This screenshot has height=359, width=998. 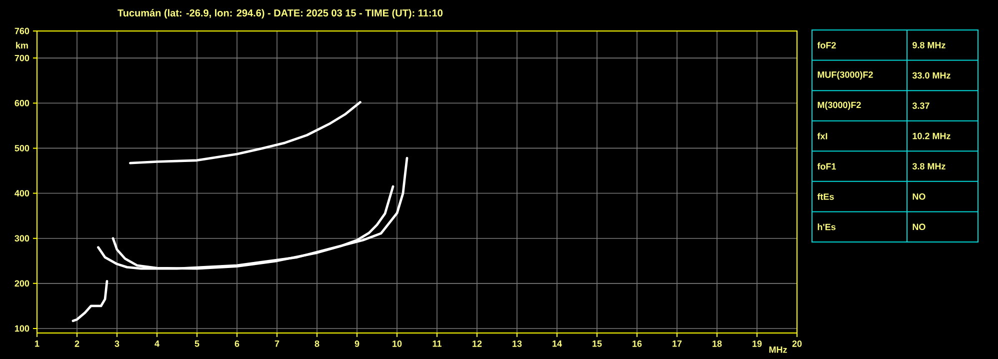 I want to click on x-tick-label: 8, so click(x=317, y=343).